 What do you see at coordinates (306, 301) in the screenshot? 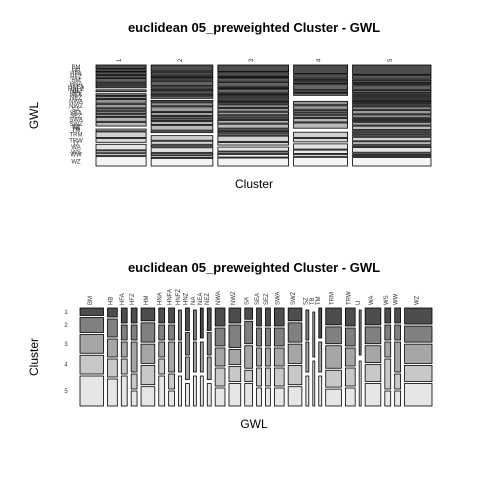
I see `x-tick-label: SZ` at bounding box center [306, 301].